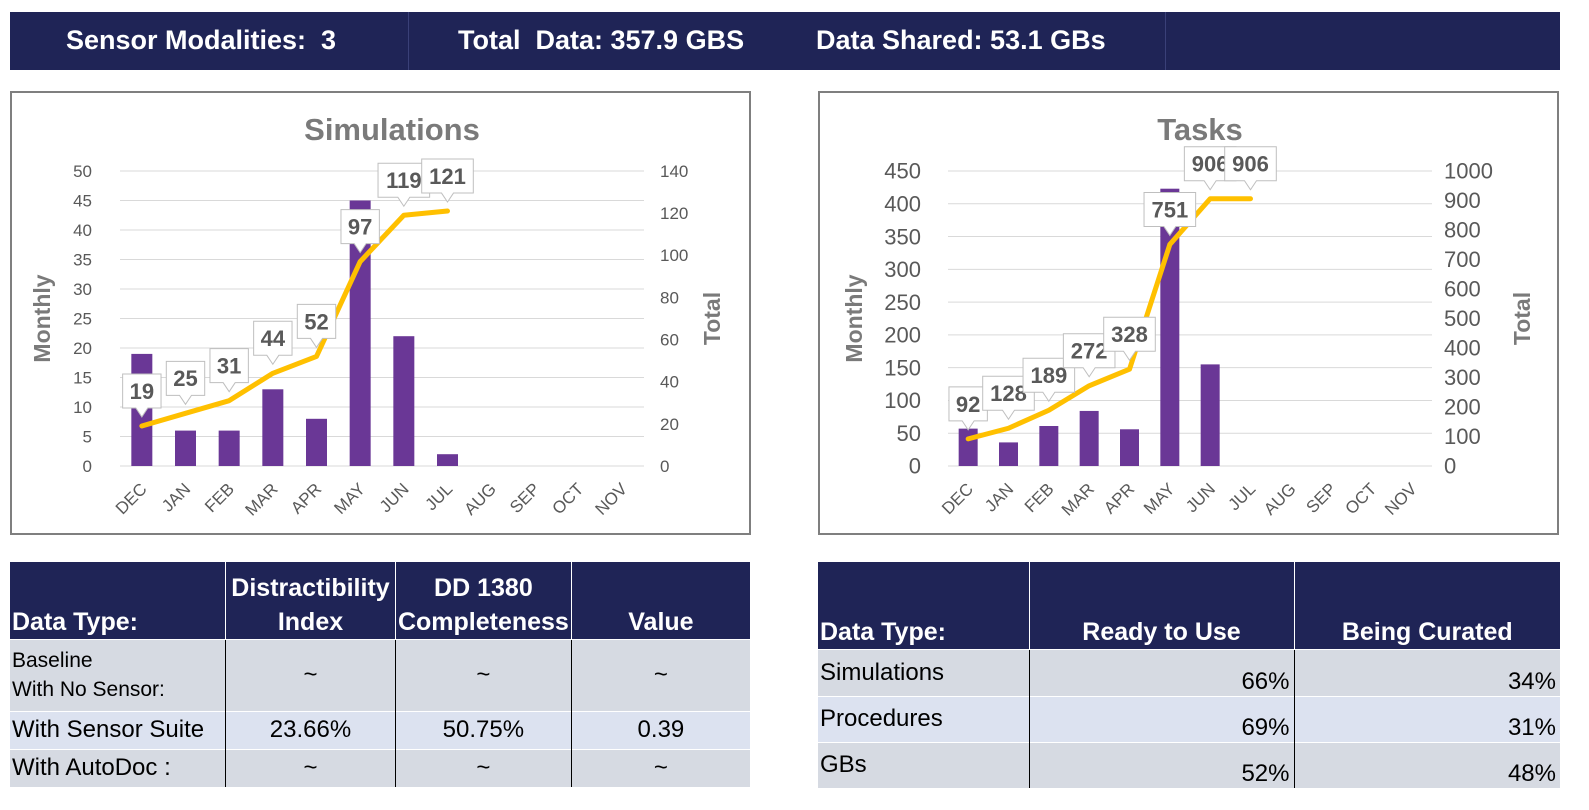  Describe the element at coordinates (1462, 200) in the screenshot. I see `y2-tick-label: 900` at that location.